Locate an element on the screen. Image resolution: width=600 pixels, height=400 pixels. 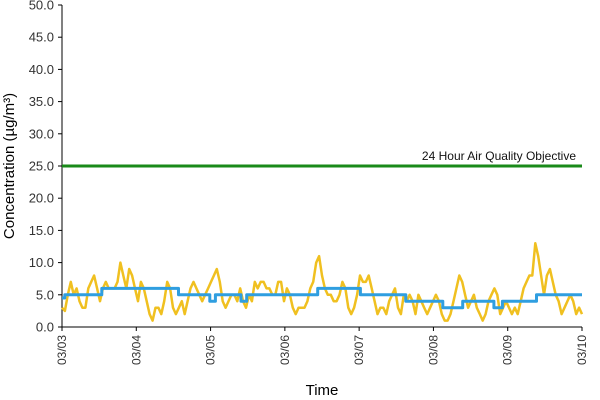
x-axis-title: Time is located at coordinates (322, 390).